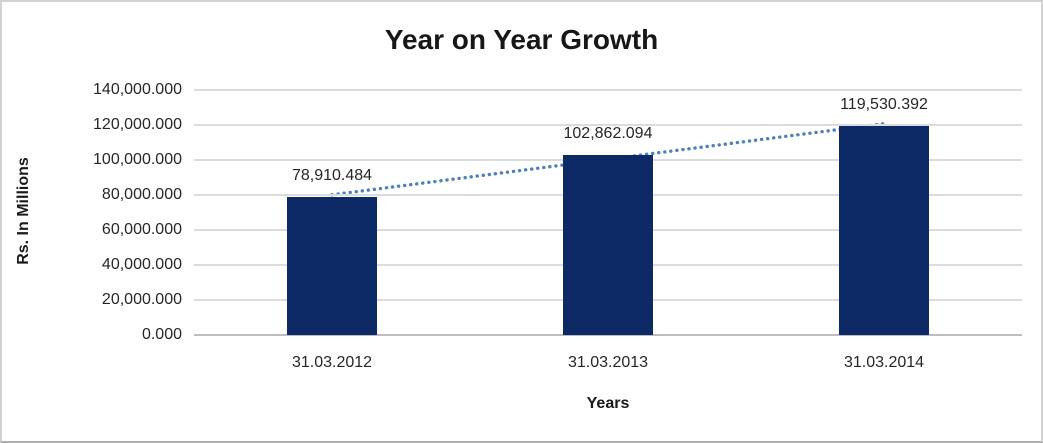 The width and height of the screenshot is (1043, 443). I want to click on y-tick-label: 40,000.000, so click(141, 264).